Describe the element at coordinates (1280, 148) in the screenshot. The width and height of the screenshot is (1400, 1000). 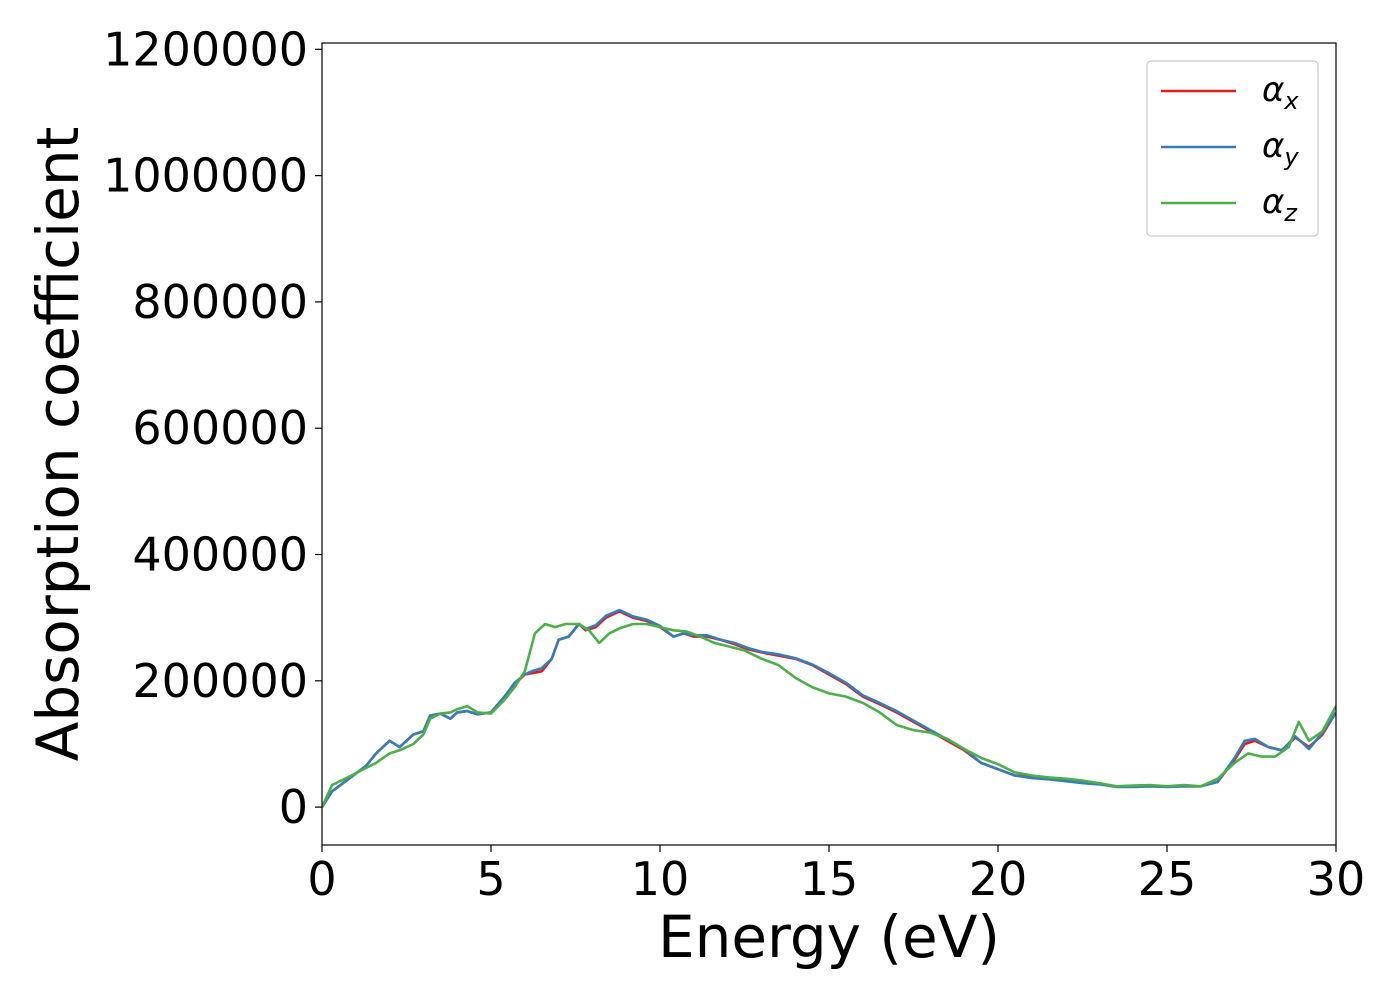
I see `legend-label: αy` at that location.